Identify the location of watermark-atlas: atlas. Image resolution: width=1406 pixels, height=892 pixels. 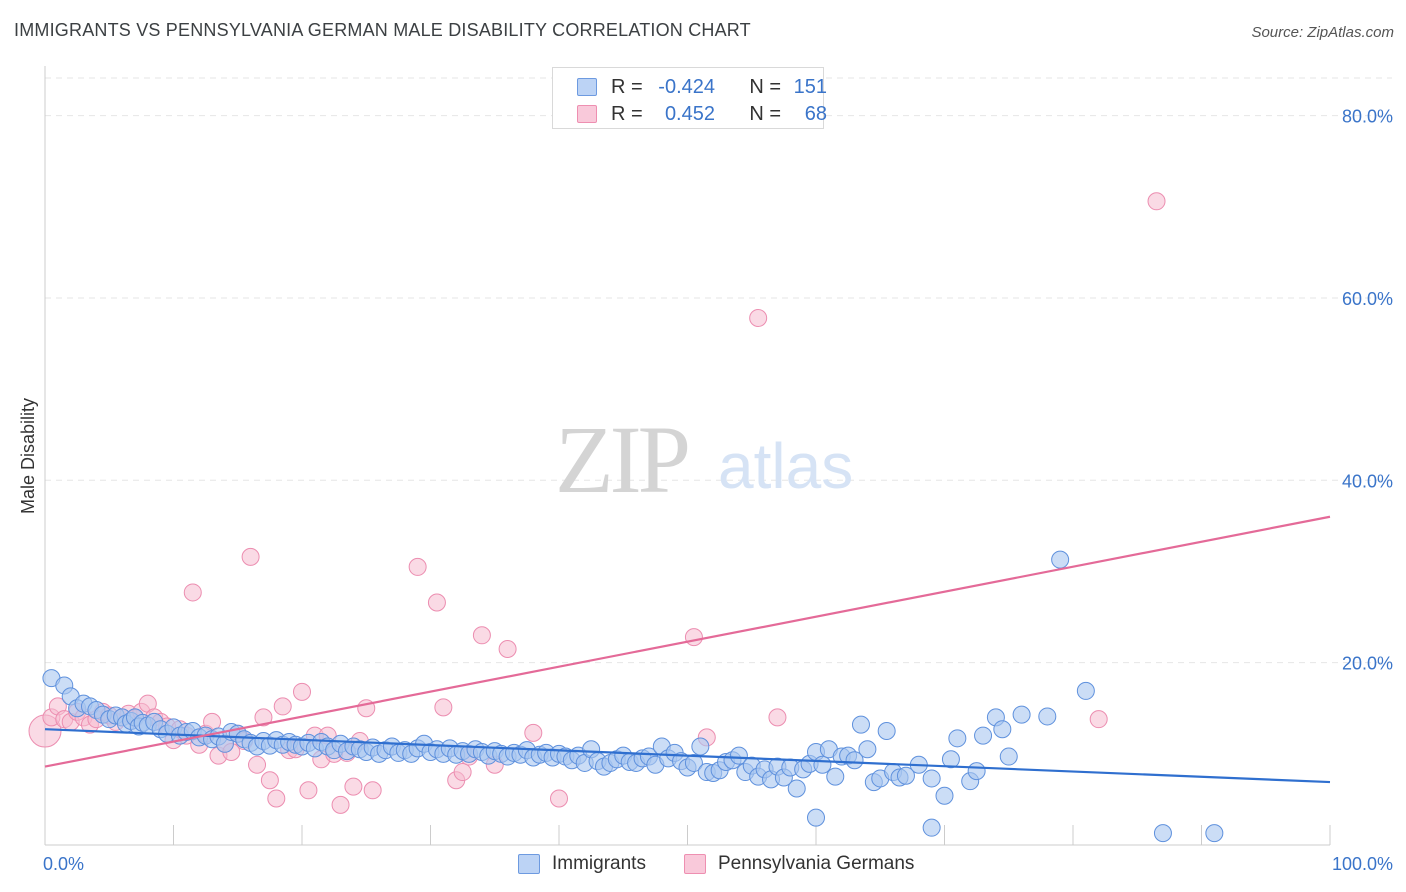
(785, 466).